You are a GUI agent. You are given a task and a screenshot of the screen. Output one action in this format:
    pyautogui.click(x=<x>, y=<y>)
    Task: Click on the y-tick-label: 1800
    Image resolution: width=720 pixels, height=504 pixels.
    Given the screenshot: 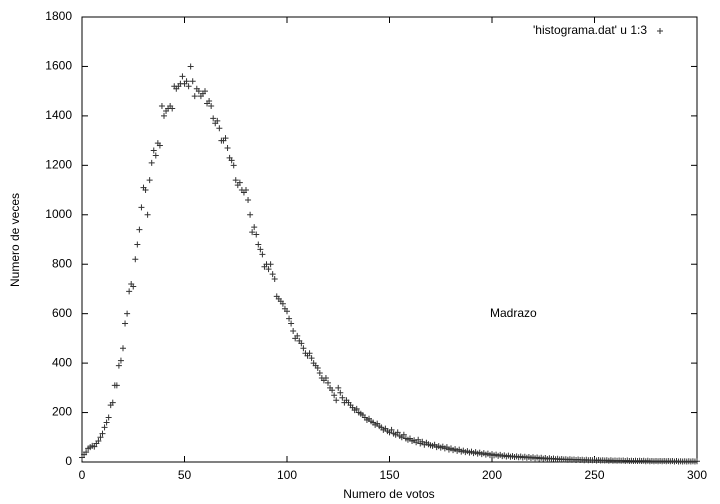 What is the action you would take?
    pyautogui.click(x=58, y=16)
    